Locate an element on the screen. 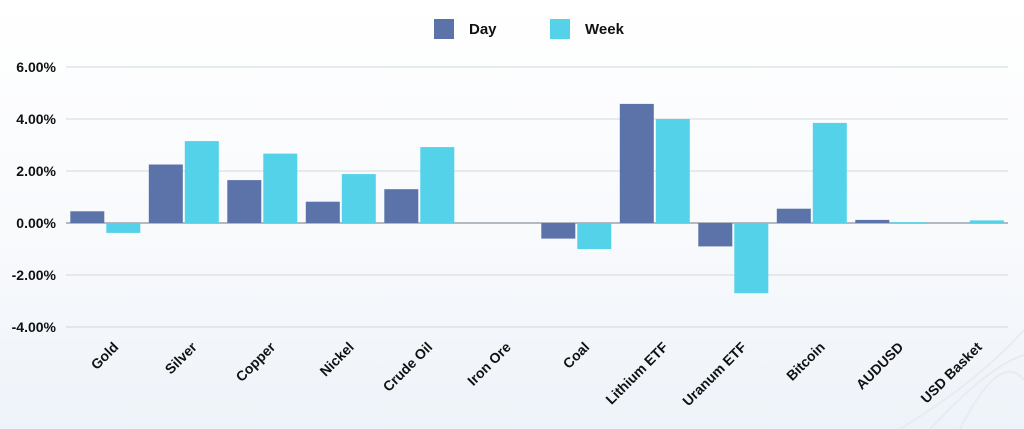 This screenshot has height=429, width=1024. x-category-label: Copper is located at coordinates (255, 361).